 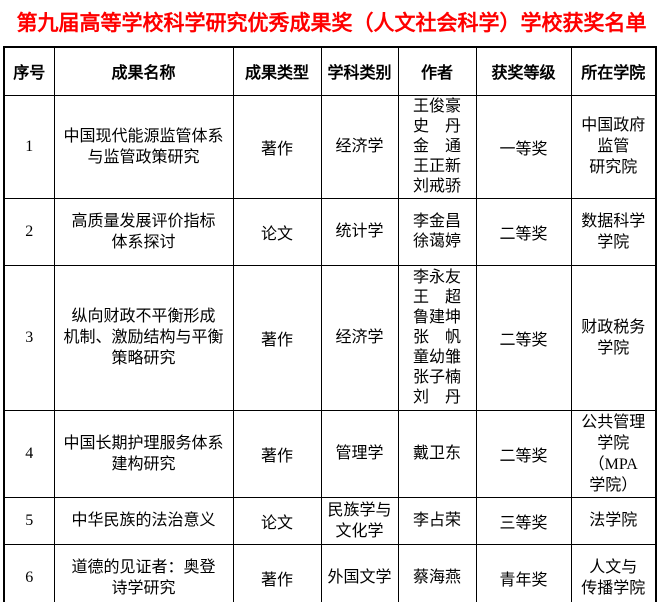 What do you see at coordinates (613, 71) in the screenshot?
I see `header-college: 所在学院` at bounding box center [613, 71].